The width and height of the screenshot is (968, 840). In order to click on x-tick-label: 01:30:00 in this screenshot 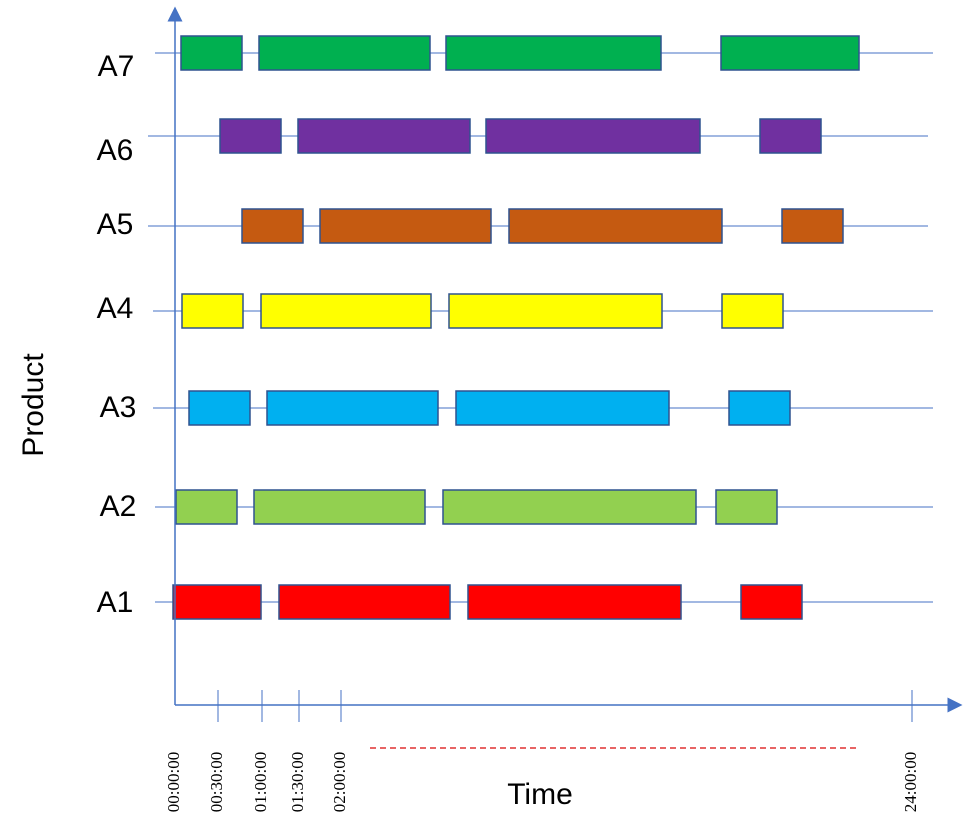, I will do `click(297, 782)`.